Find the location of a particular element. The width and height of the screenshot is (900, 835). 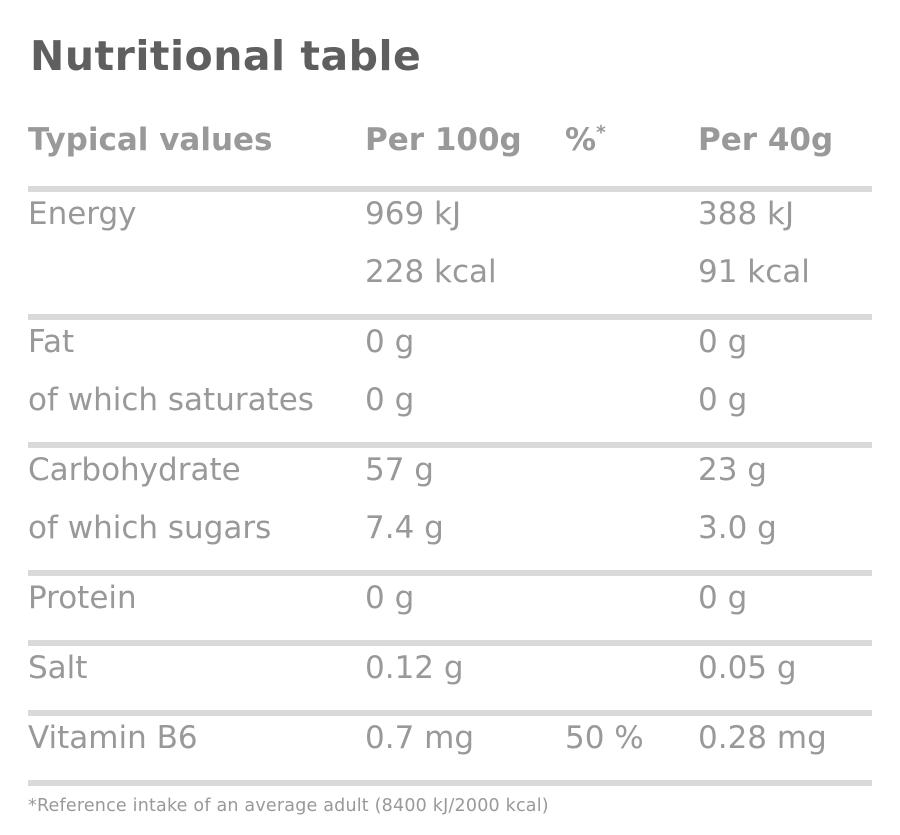

table-row-salt: Salt 0.12 g 0.05 g is located at coordinates (450, 679).